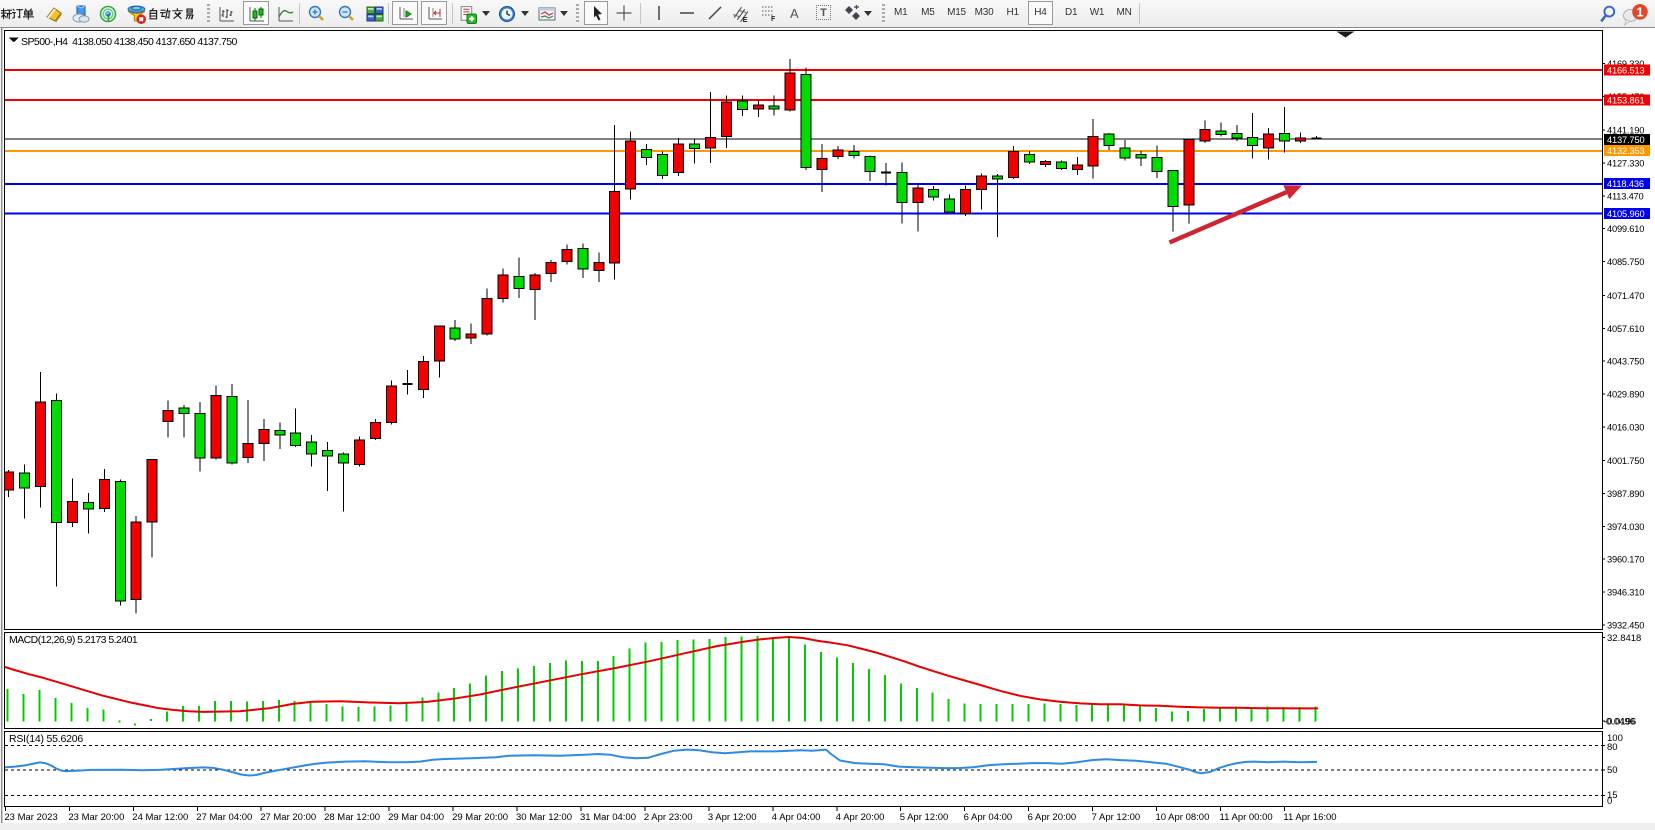  What do you see at coordinates (1625, 593) in the screenshot?
I see `svg-text: 3946.310` at bounding box center [1625, 593].